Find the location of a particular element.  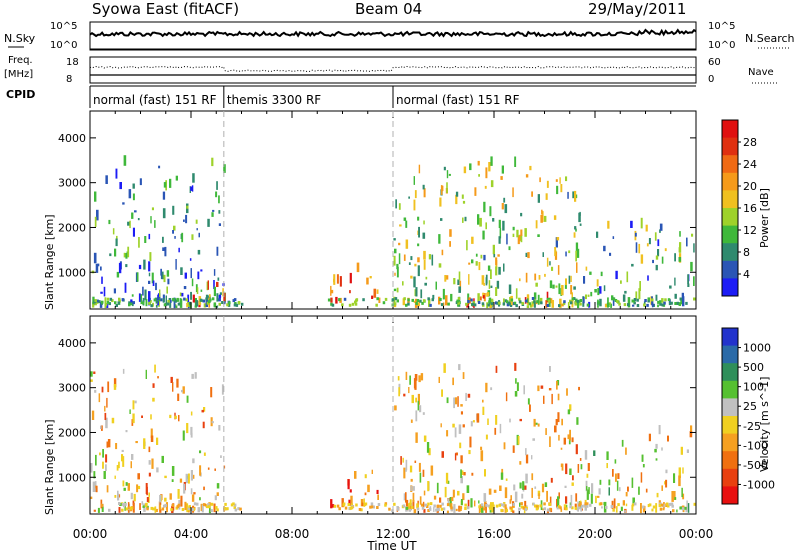

nave-series is located at coordinates (393, 68).